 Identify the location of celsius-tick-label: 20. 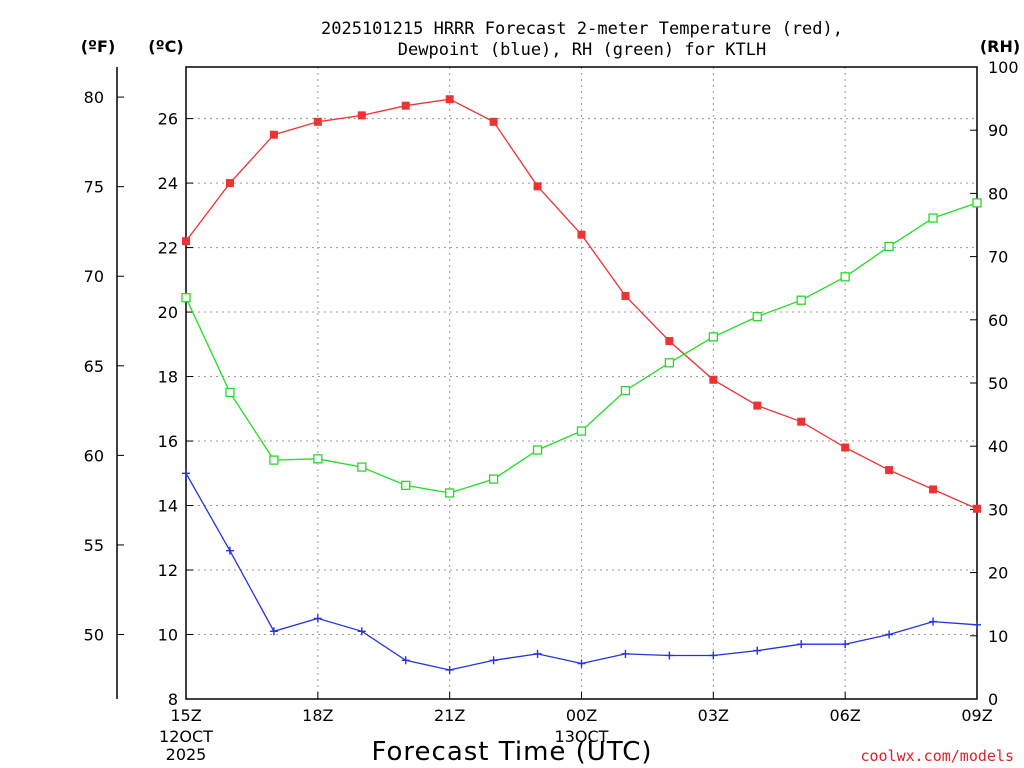
(168, 312).